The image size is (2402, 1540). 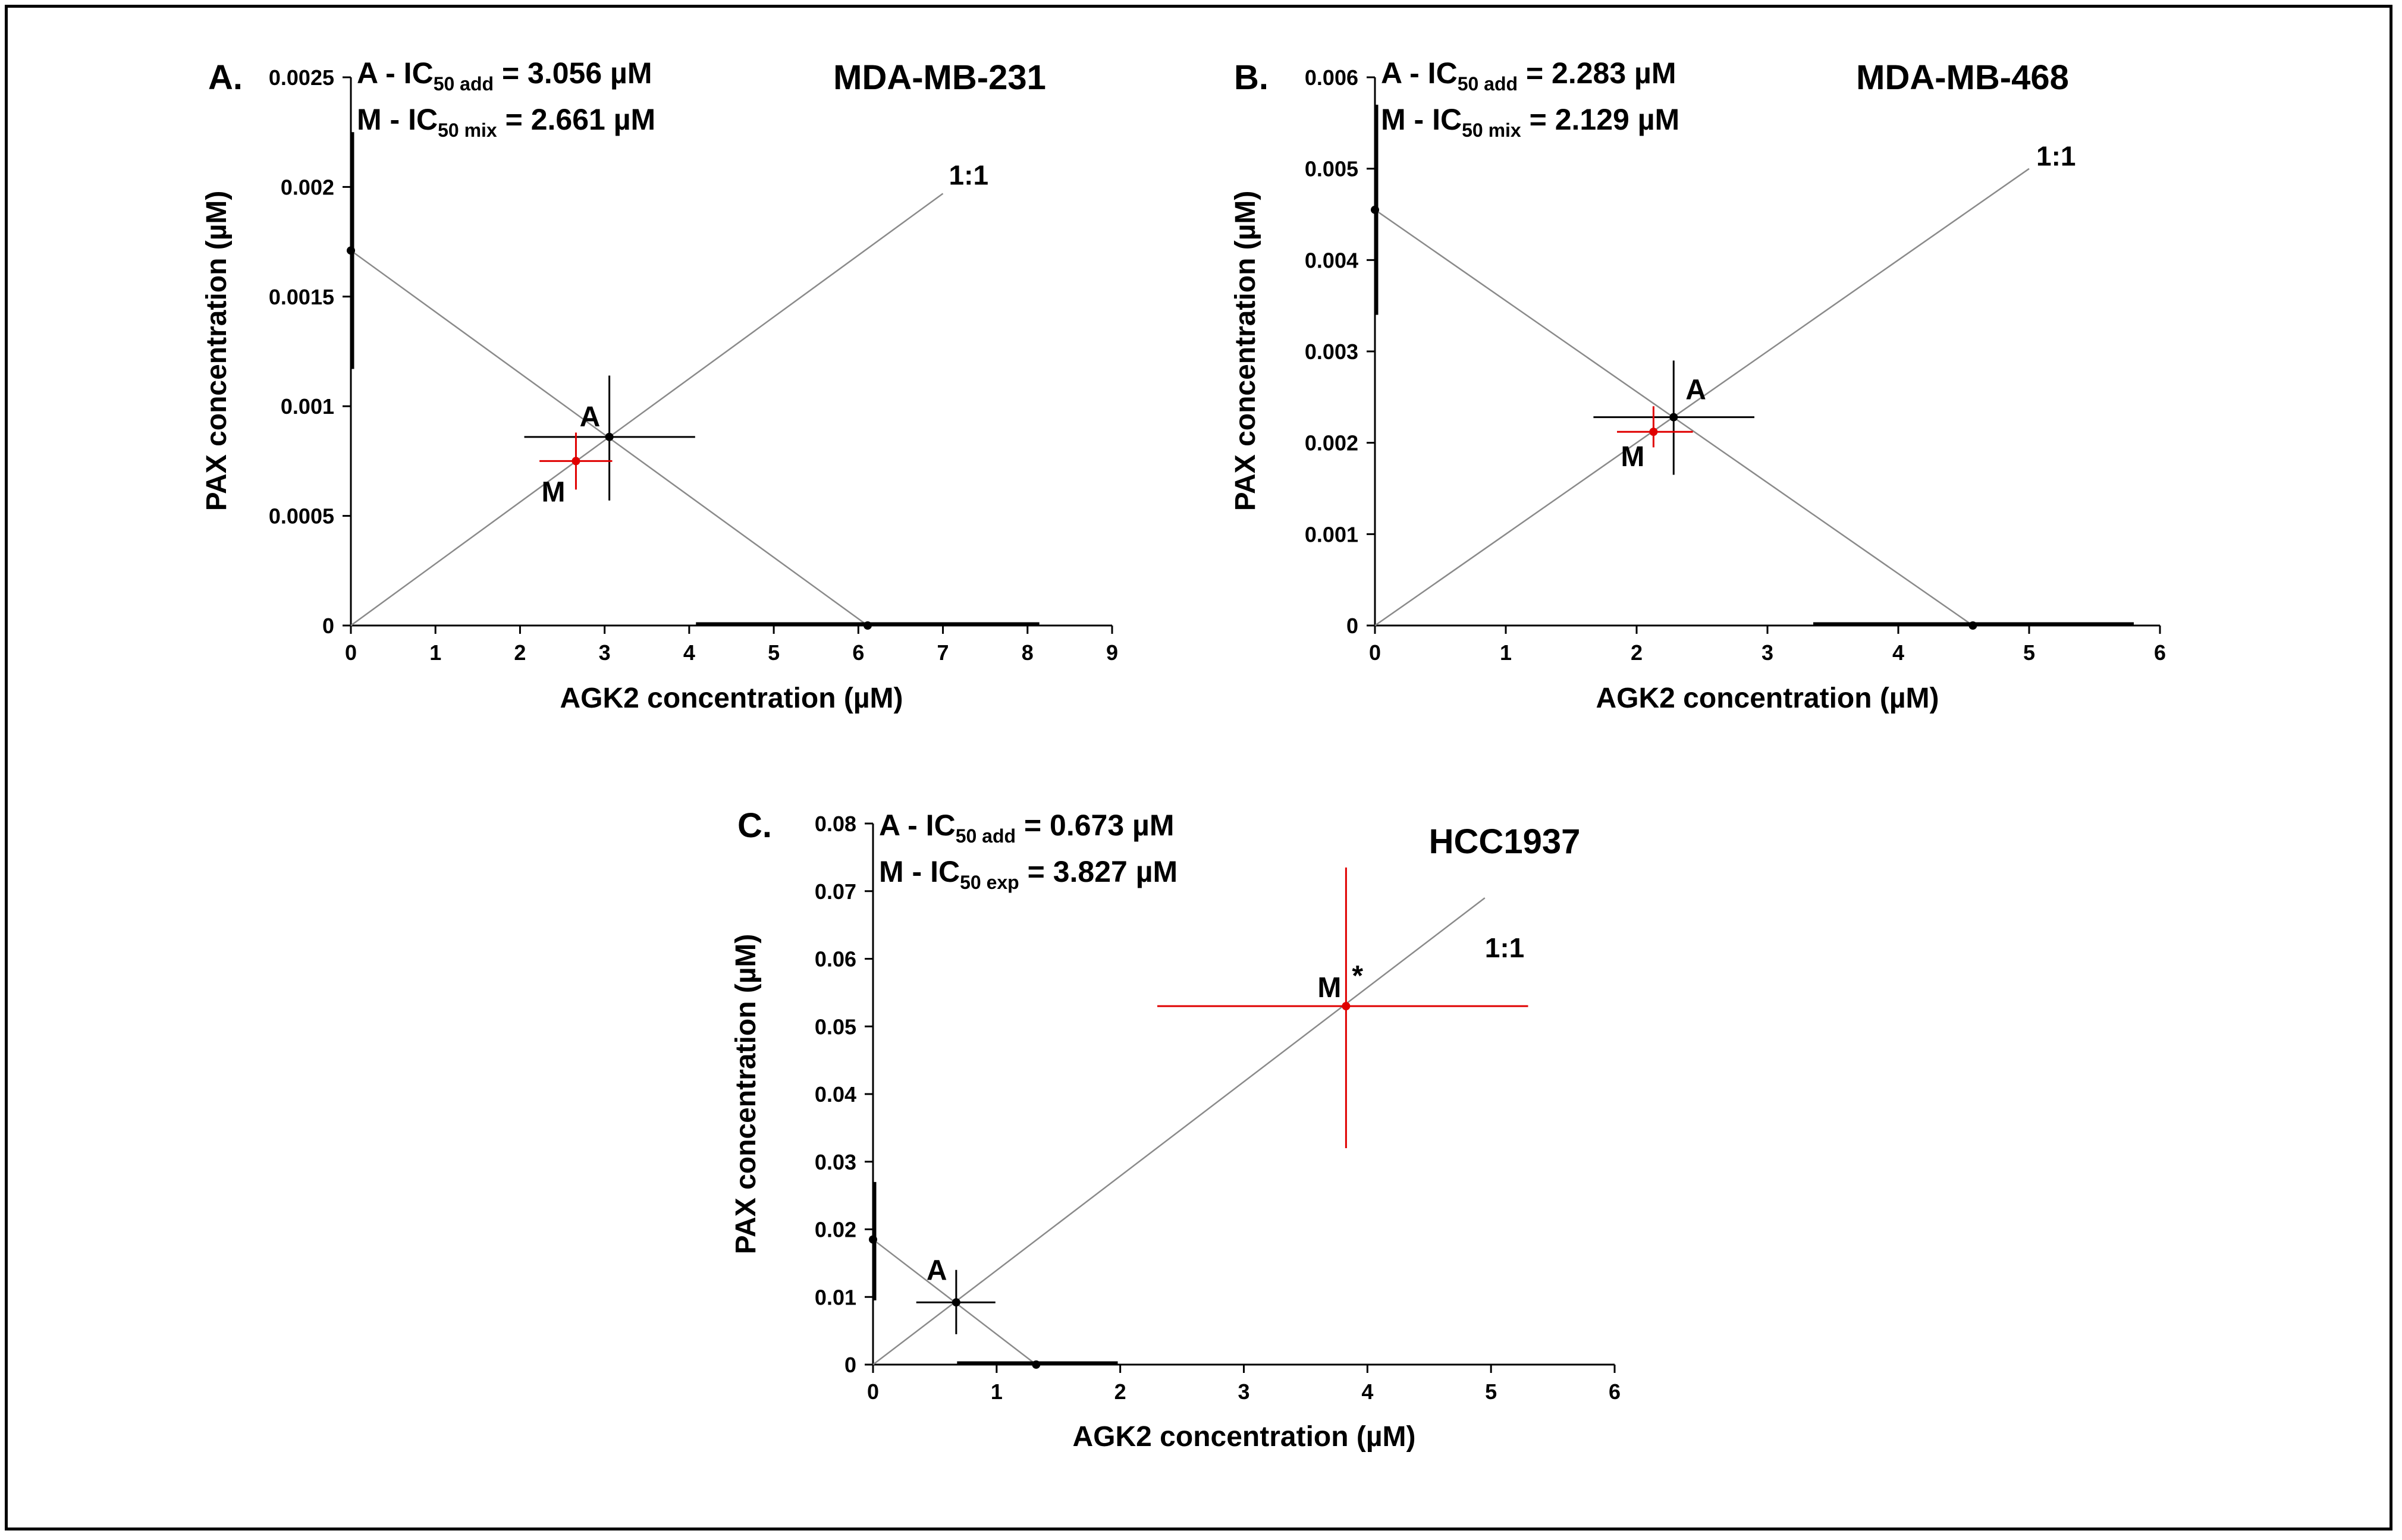 I want to click on y-tick-label: 0.08, so click(x=835, y=824).